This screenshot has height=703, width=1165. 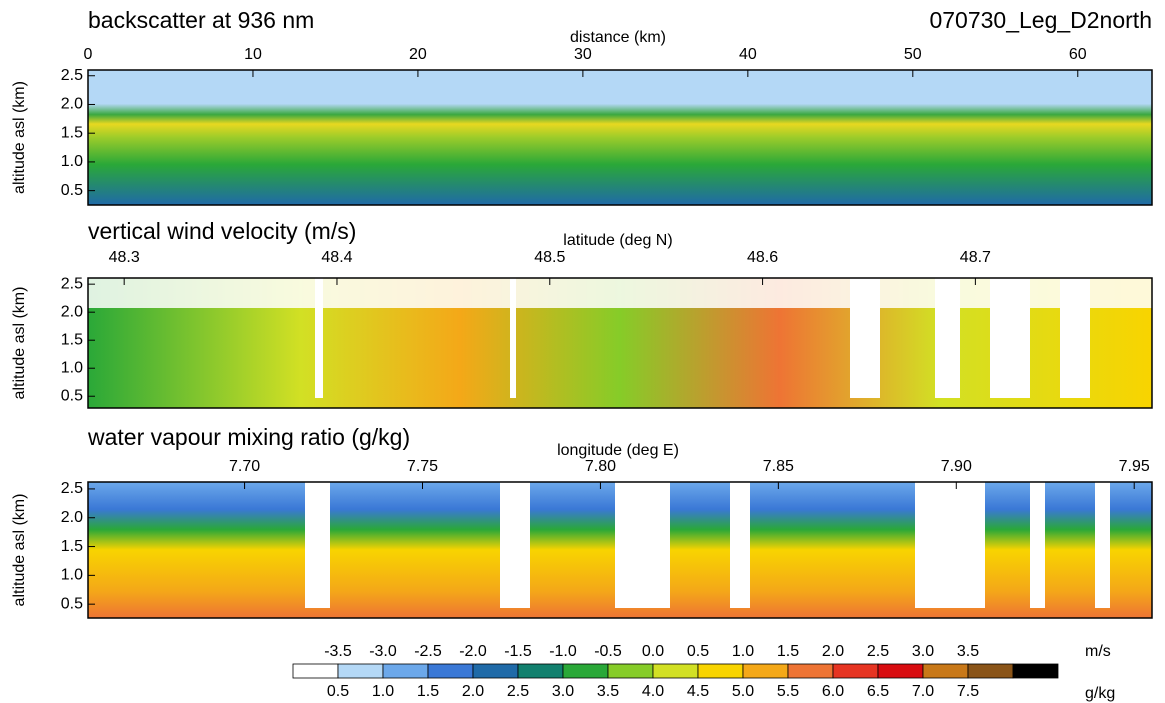 What do you see at coordinates (428, 651) in the screenshot?
I see `colorbar-top-label: -2.5` at bounding box center [428, 651].